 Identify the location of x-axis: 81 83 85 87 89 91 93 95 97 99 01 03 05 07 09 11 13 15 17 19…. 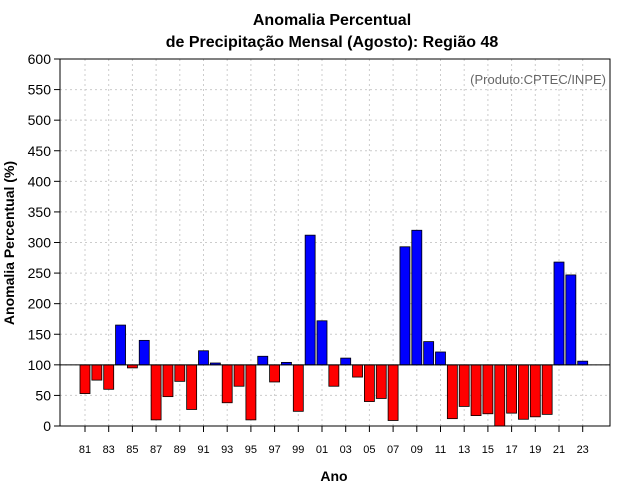
(334, 441).